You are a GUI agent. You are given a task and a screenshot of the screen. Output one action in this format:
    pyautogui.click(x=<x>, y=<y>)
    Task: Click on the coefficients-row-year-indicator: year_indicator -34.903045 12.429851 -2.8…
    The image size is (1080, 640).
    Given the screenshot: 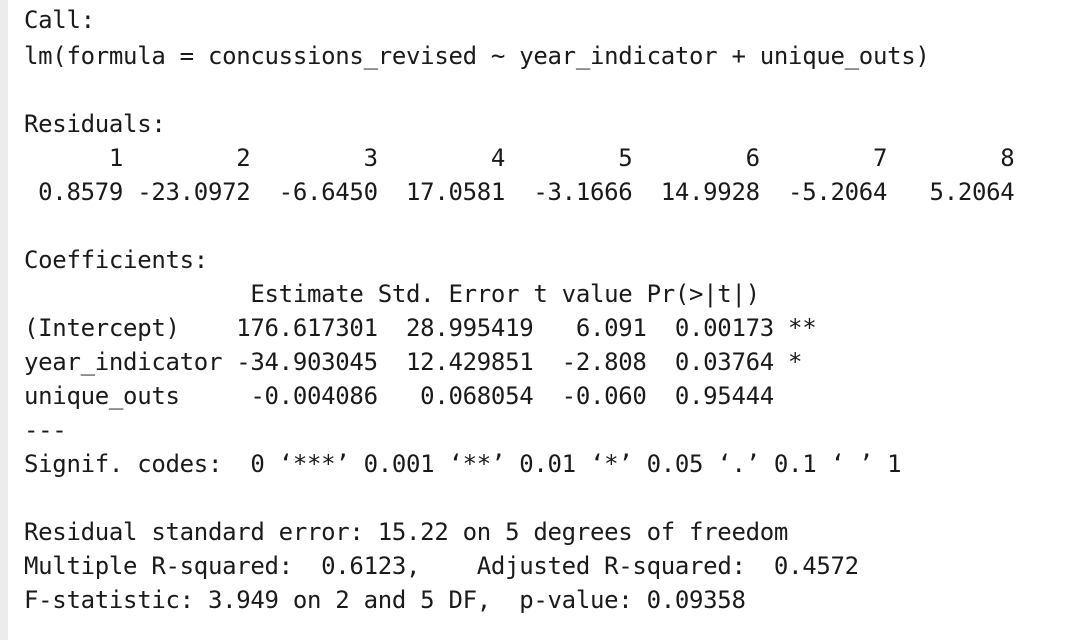 What is the action you would take?
    pyautogui.click(x=413, y=362)
    